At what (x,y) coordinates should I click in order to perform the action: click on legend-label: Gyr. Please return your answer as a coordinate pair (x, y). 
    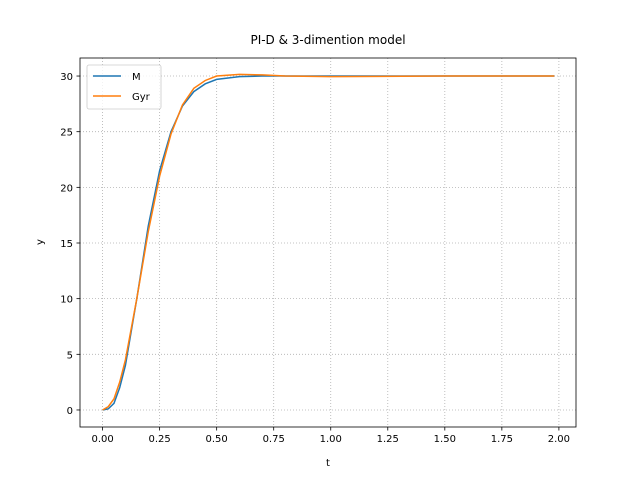
    Looking at the image, I should click on (141, 97).